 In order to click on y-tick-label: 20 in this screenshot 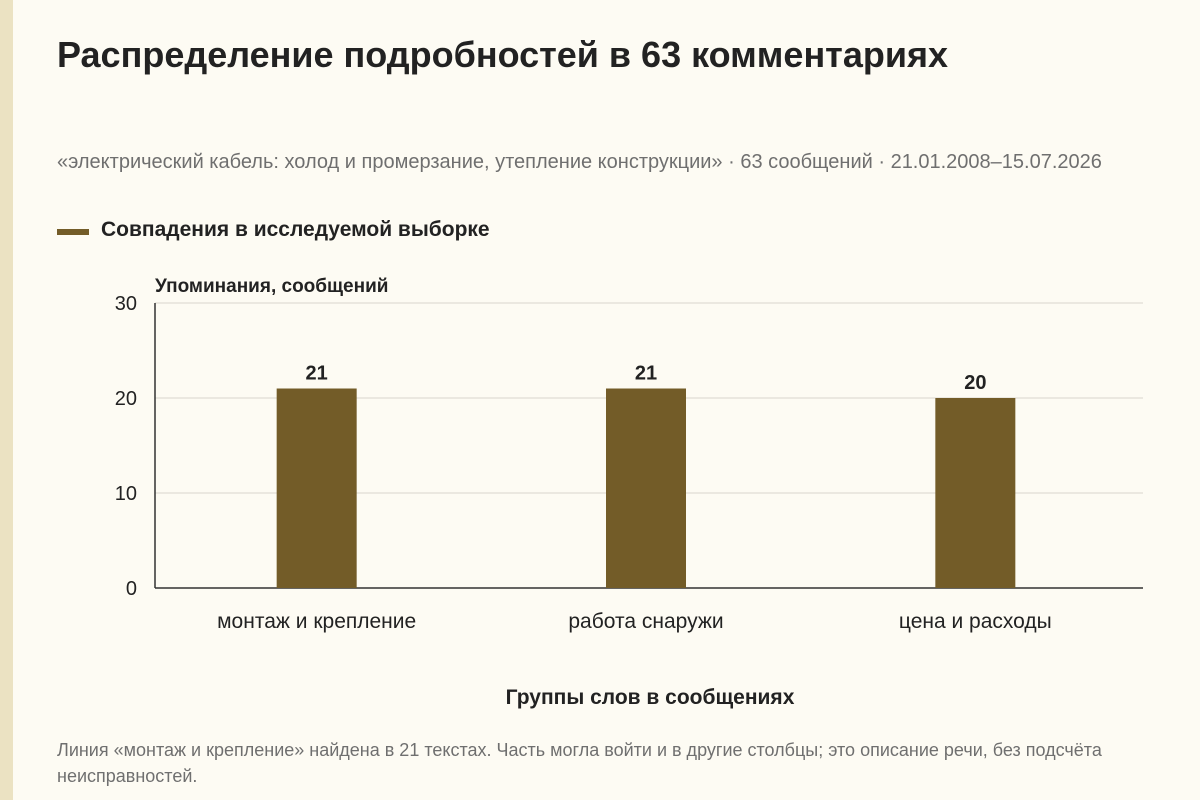, I will do `click(126, 399)`.